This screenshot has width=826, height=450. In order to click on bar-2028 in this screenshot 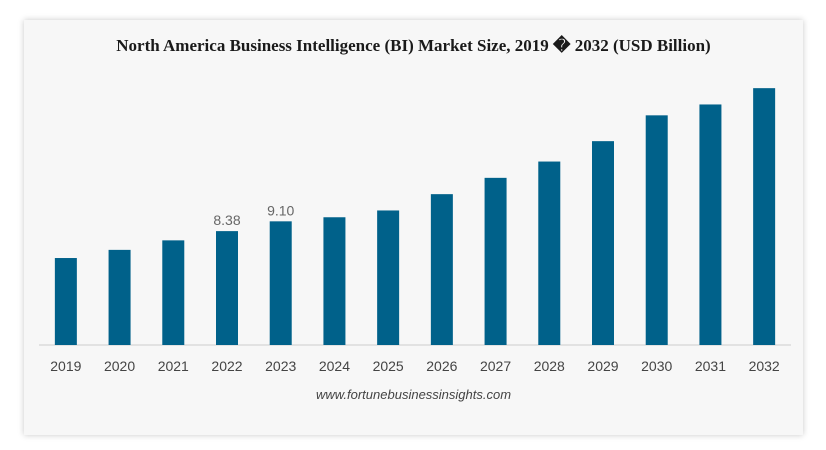, I will do `click(549, 253)`.